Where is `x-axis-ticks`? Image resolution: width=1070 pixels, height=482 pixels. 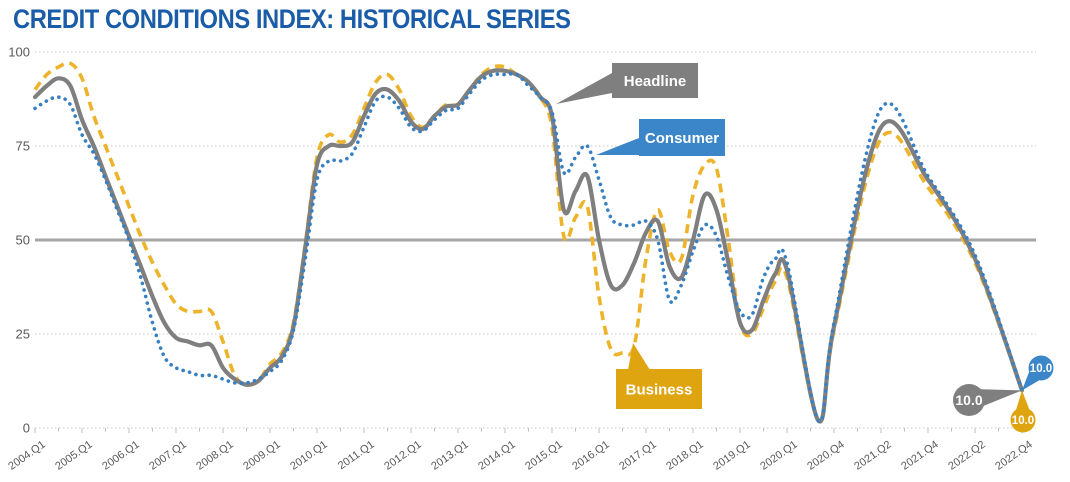 x-axis-ticks is located at coordinates (528, 430).